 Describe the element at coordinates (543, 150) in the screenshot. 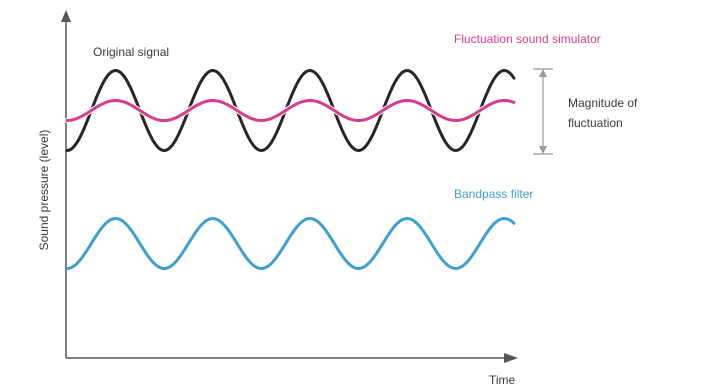

I see `magnitude-bracket-arrow-down` at that location.